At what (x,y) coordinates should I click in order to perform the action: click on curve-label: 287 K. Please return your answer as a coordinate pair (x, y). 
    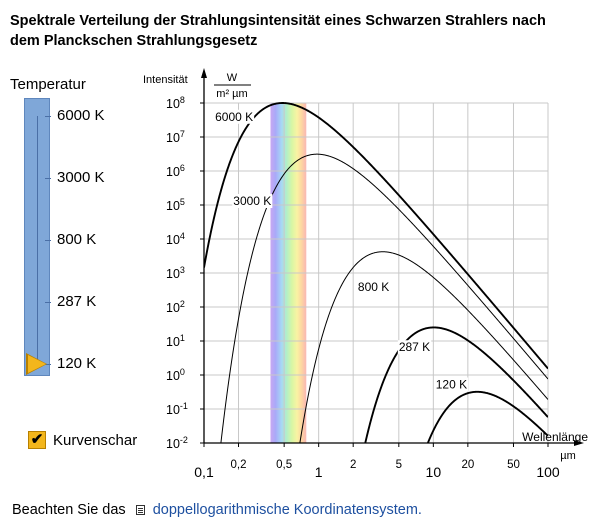
    Looking at the image, I should click on (414, 347).